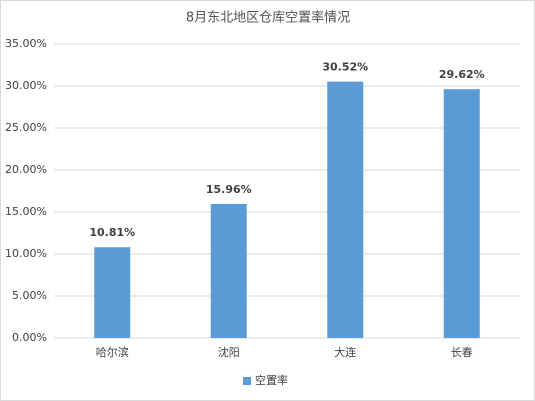 This screenshot has width=535, height=401. What do you see at coordinates (462, 74) in the screenshot?
I see `value-label: 29.62%` at bounding box center [462, 74].